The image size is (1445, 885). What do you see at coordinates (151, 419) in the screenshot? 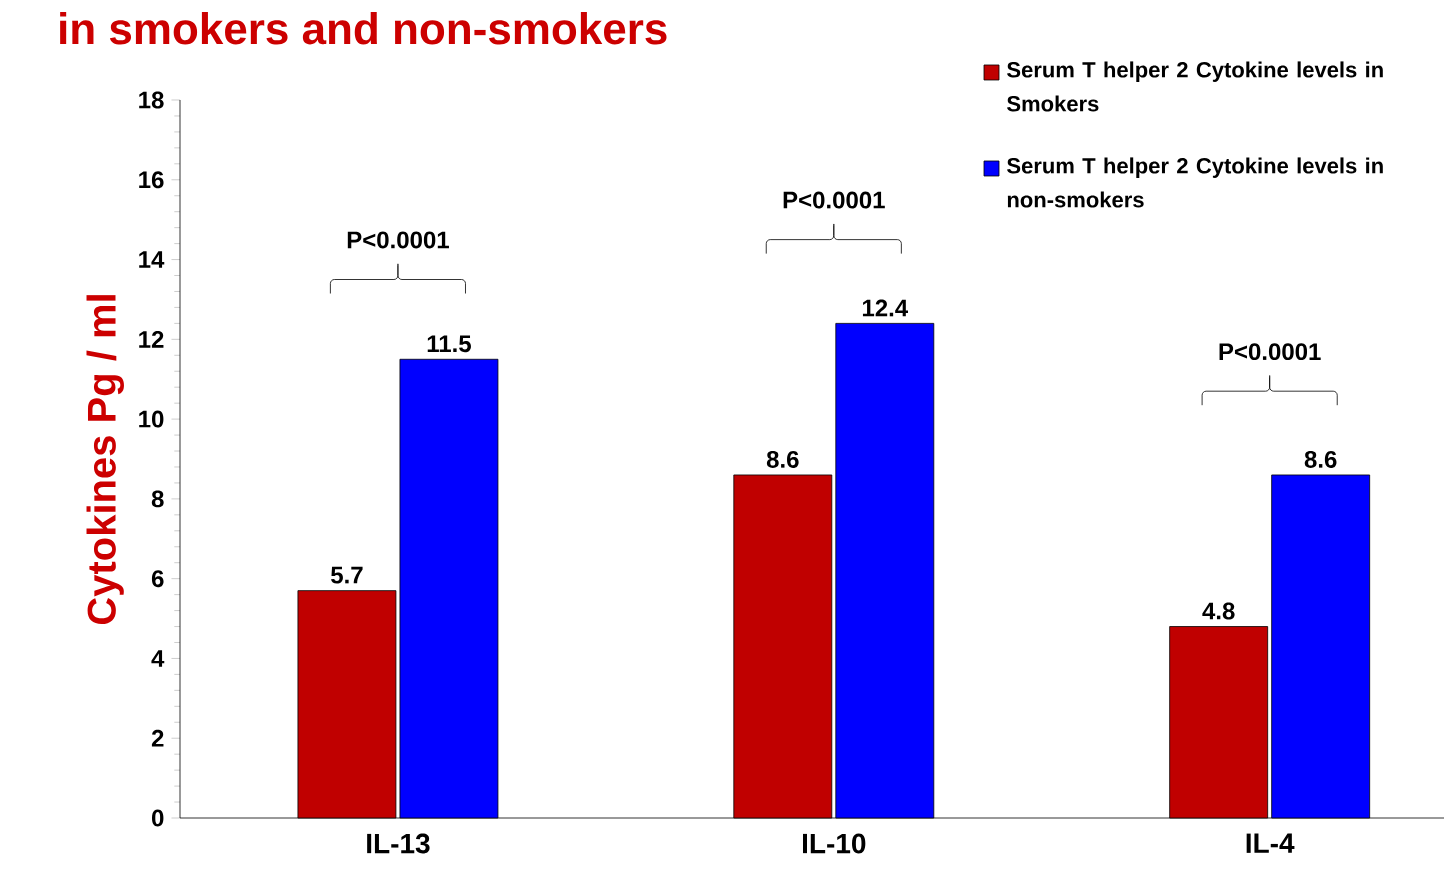
I see `y-tick-label: 10` at bounding box center [151, 419].